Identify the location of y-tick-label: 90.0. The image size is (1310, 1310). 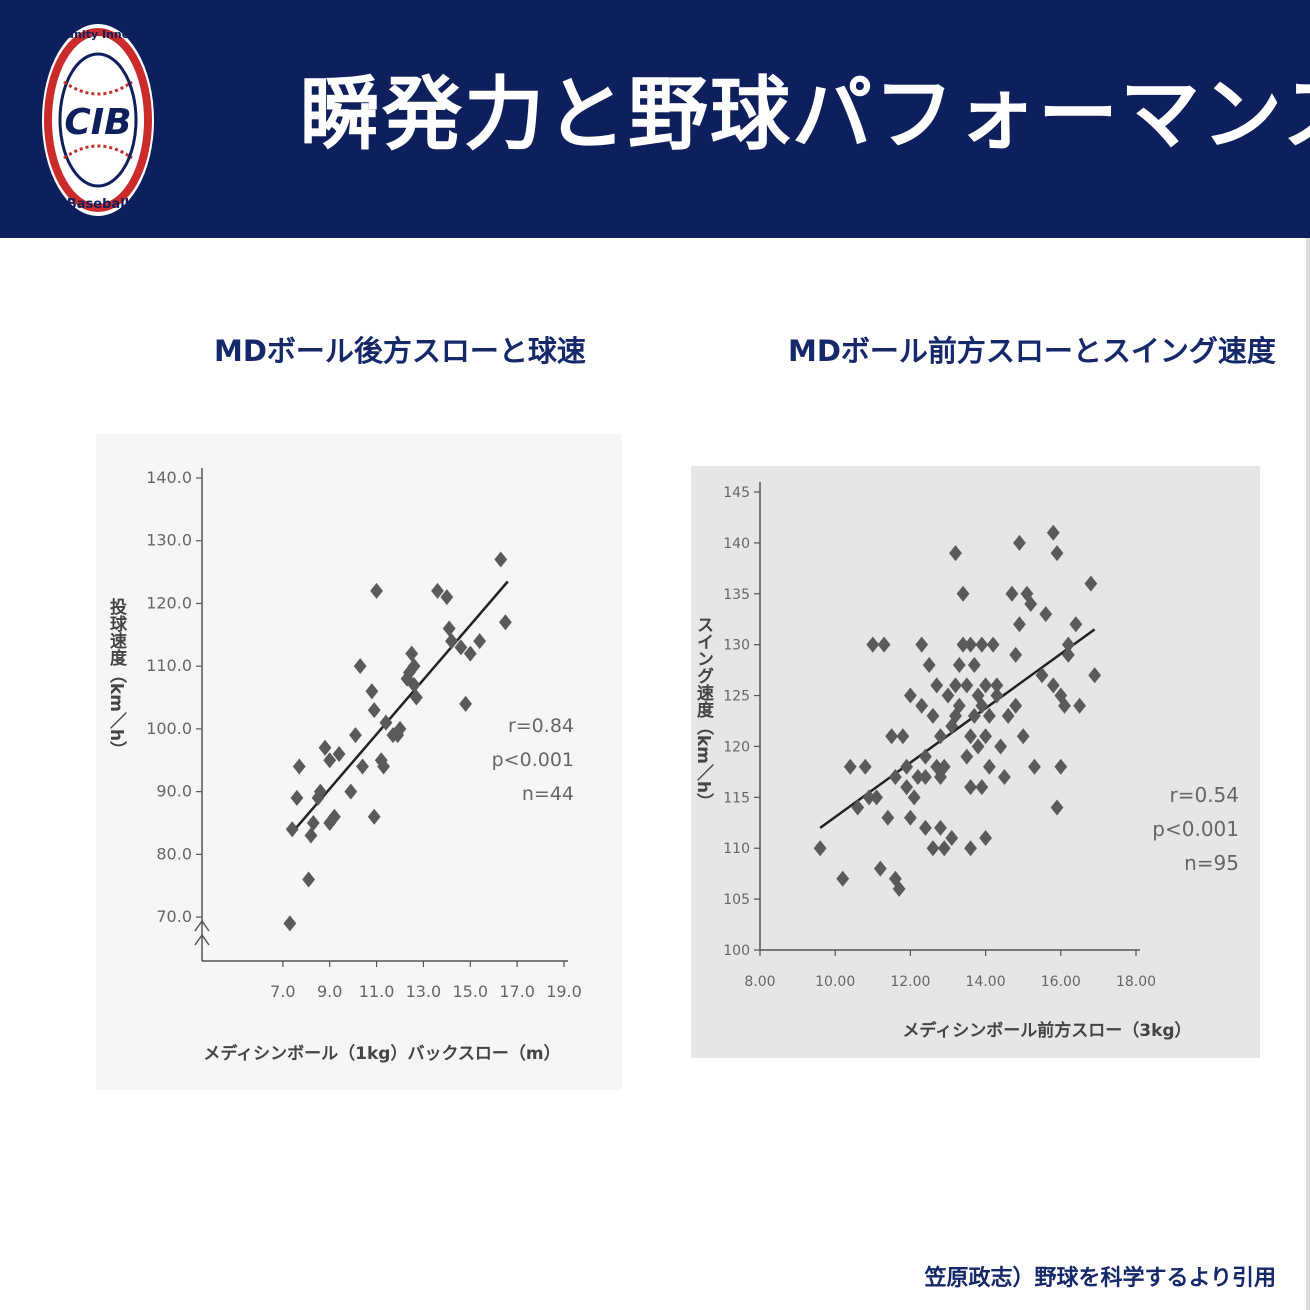
(174, 791).